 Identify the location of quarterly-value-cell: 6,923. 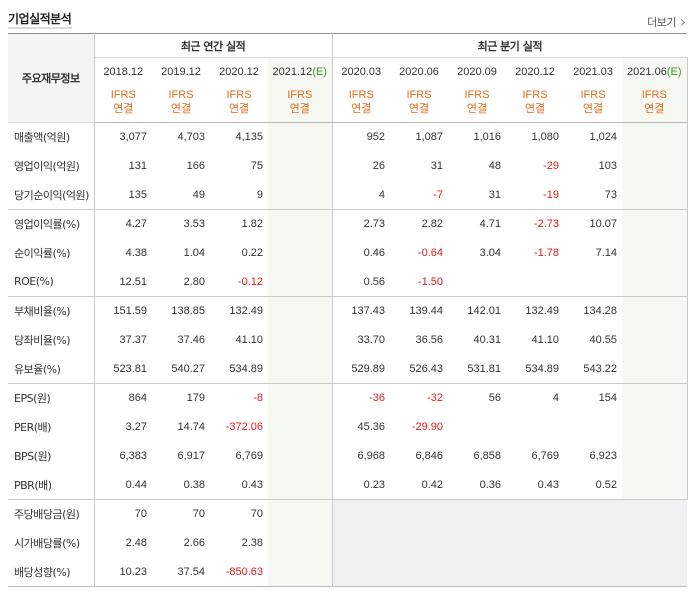
(603, 456).